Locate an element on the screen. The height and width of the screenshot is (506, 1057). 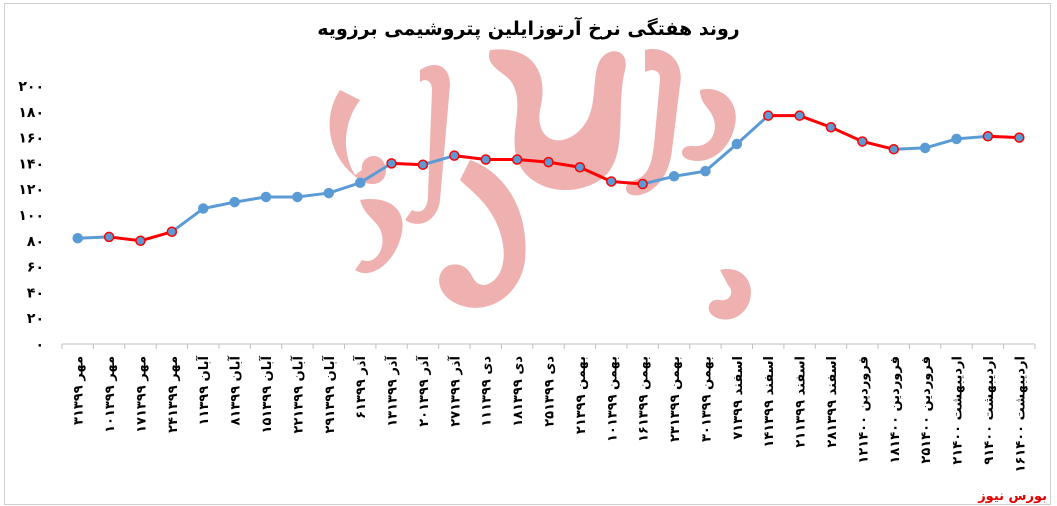
x-tick-label: ۱۶اردیبهشت ۱۴۰۰ is located at coordinates (1020, 414).